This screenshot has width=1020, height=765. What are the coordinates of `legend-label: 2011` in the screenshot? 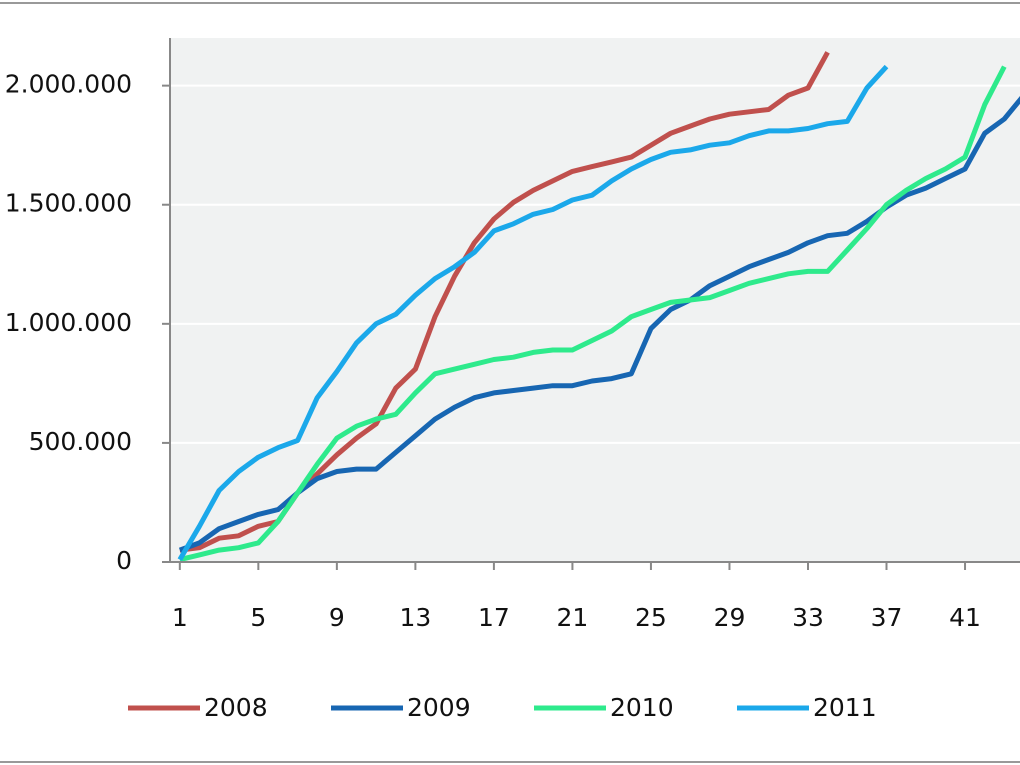 It's located at (845, 707).